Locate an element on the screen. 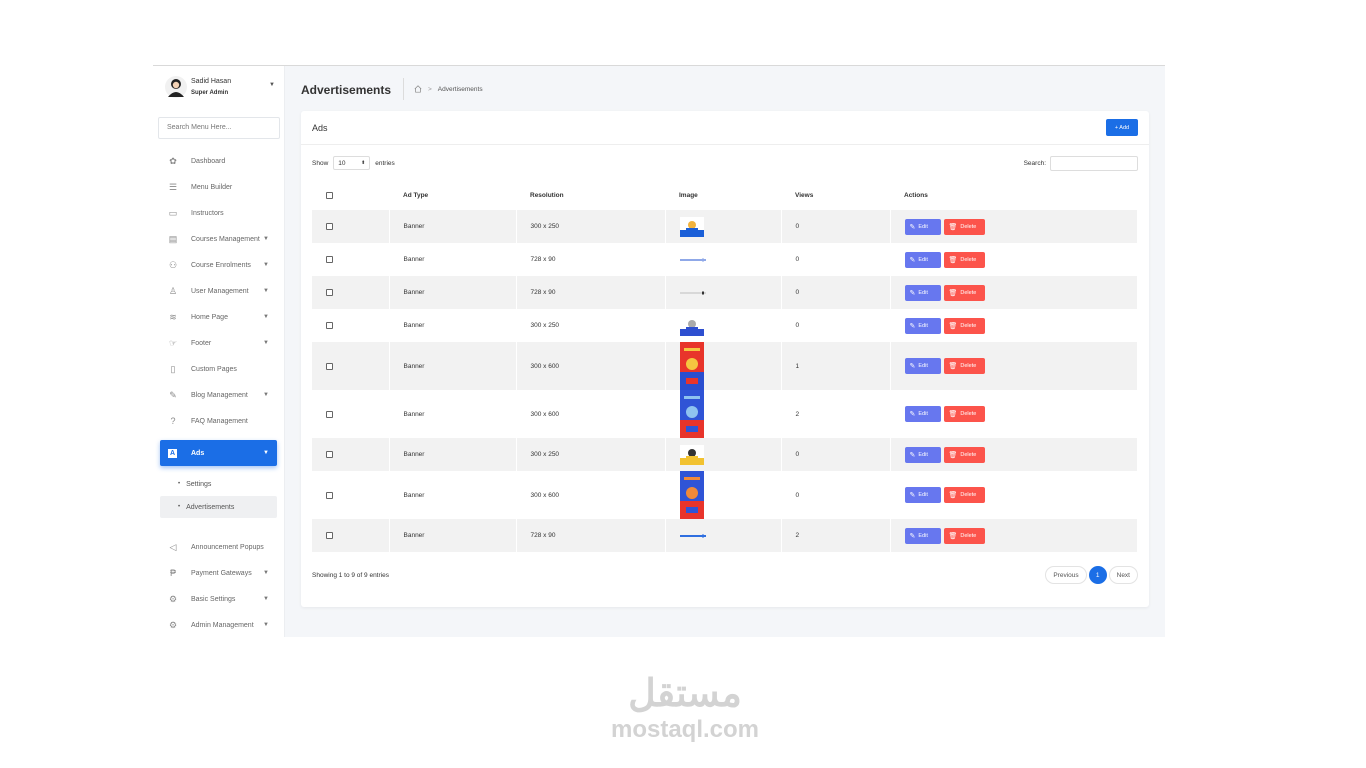 This screenshot has width=1366, height=768. col-resolution: Resolution is located at coordinates (547, 195).